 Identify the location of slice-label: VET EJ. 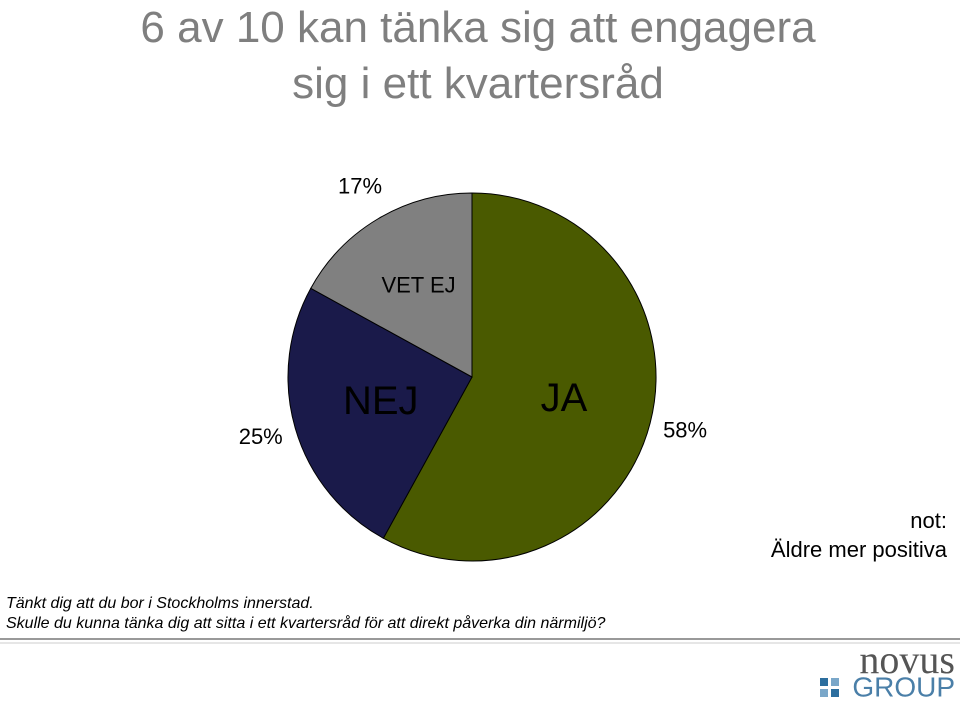
(418, 284).